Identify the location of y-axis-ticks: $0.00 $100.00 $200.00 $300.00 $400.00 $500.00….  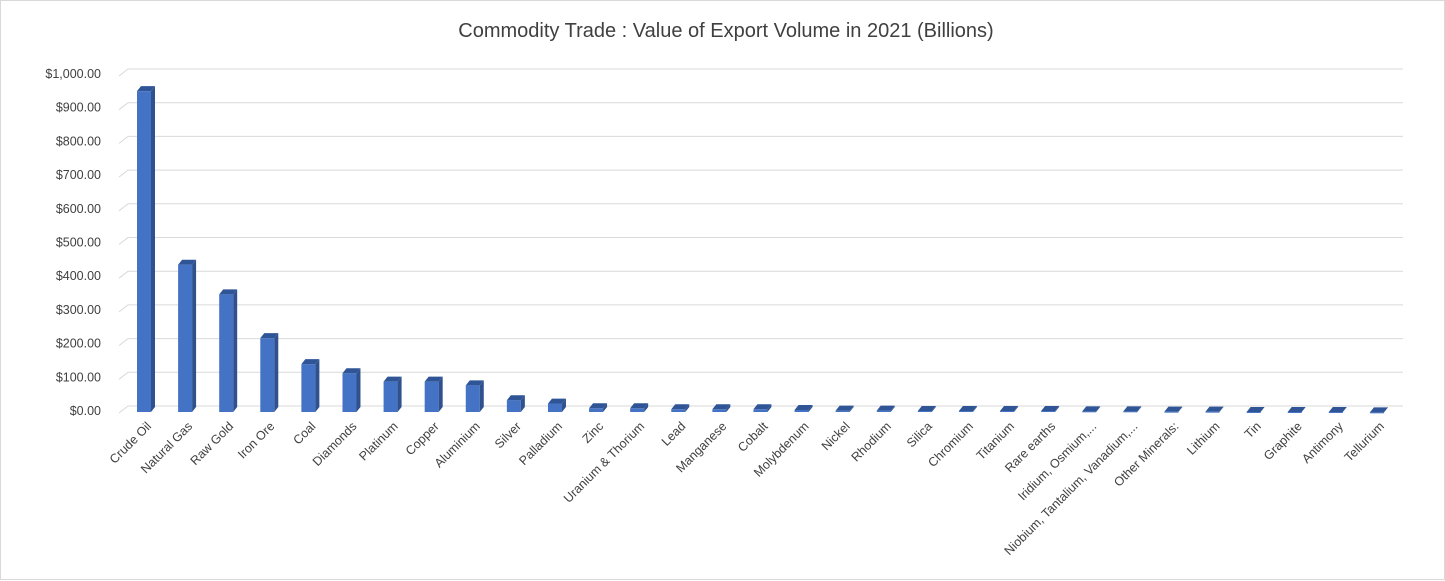
(73, 242).